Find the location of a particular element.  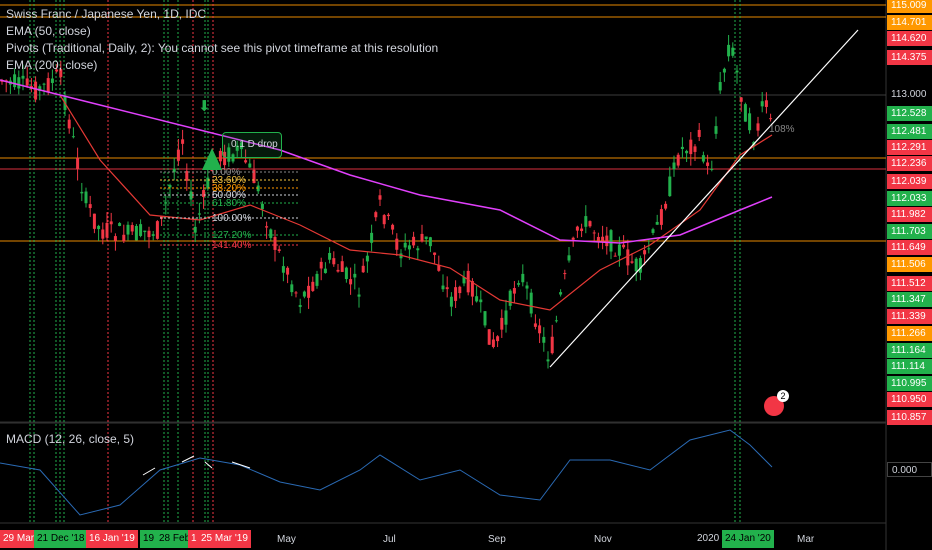

arrow-down-icon: ⬇ is located at coordinates (204, 106).